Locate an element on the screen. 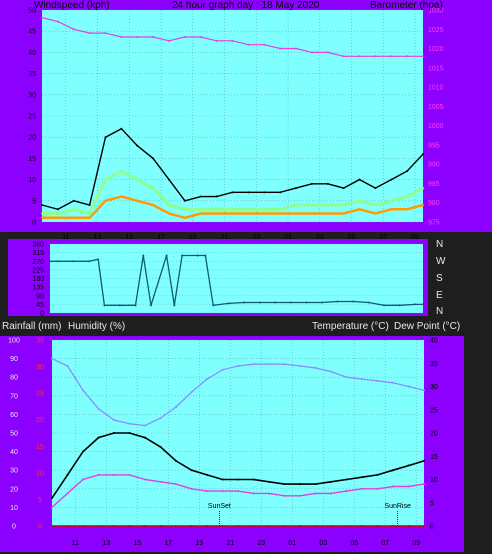  x-tick-label: 15 is located at coordinates (129, 237).